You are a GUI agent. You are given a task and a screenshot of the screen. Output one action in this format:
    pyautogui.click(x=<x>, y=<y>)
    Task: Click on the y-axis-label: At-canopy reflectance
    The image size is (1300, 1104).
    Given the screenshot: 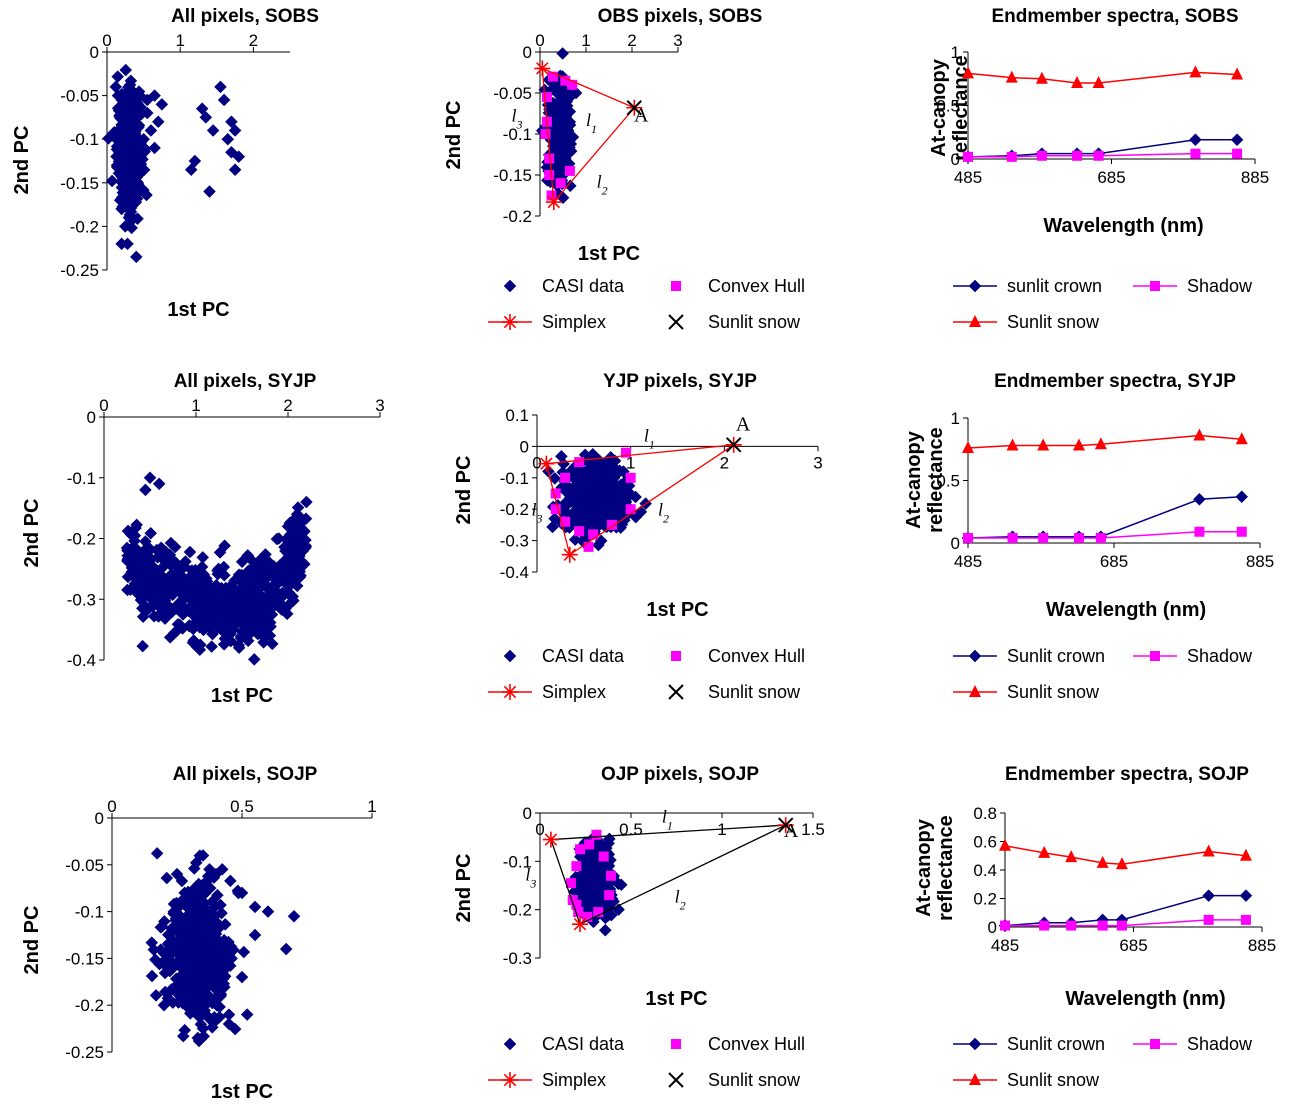 What is the action you would take?
    pyautogui.click(x=925, y=480)
    